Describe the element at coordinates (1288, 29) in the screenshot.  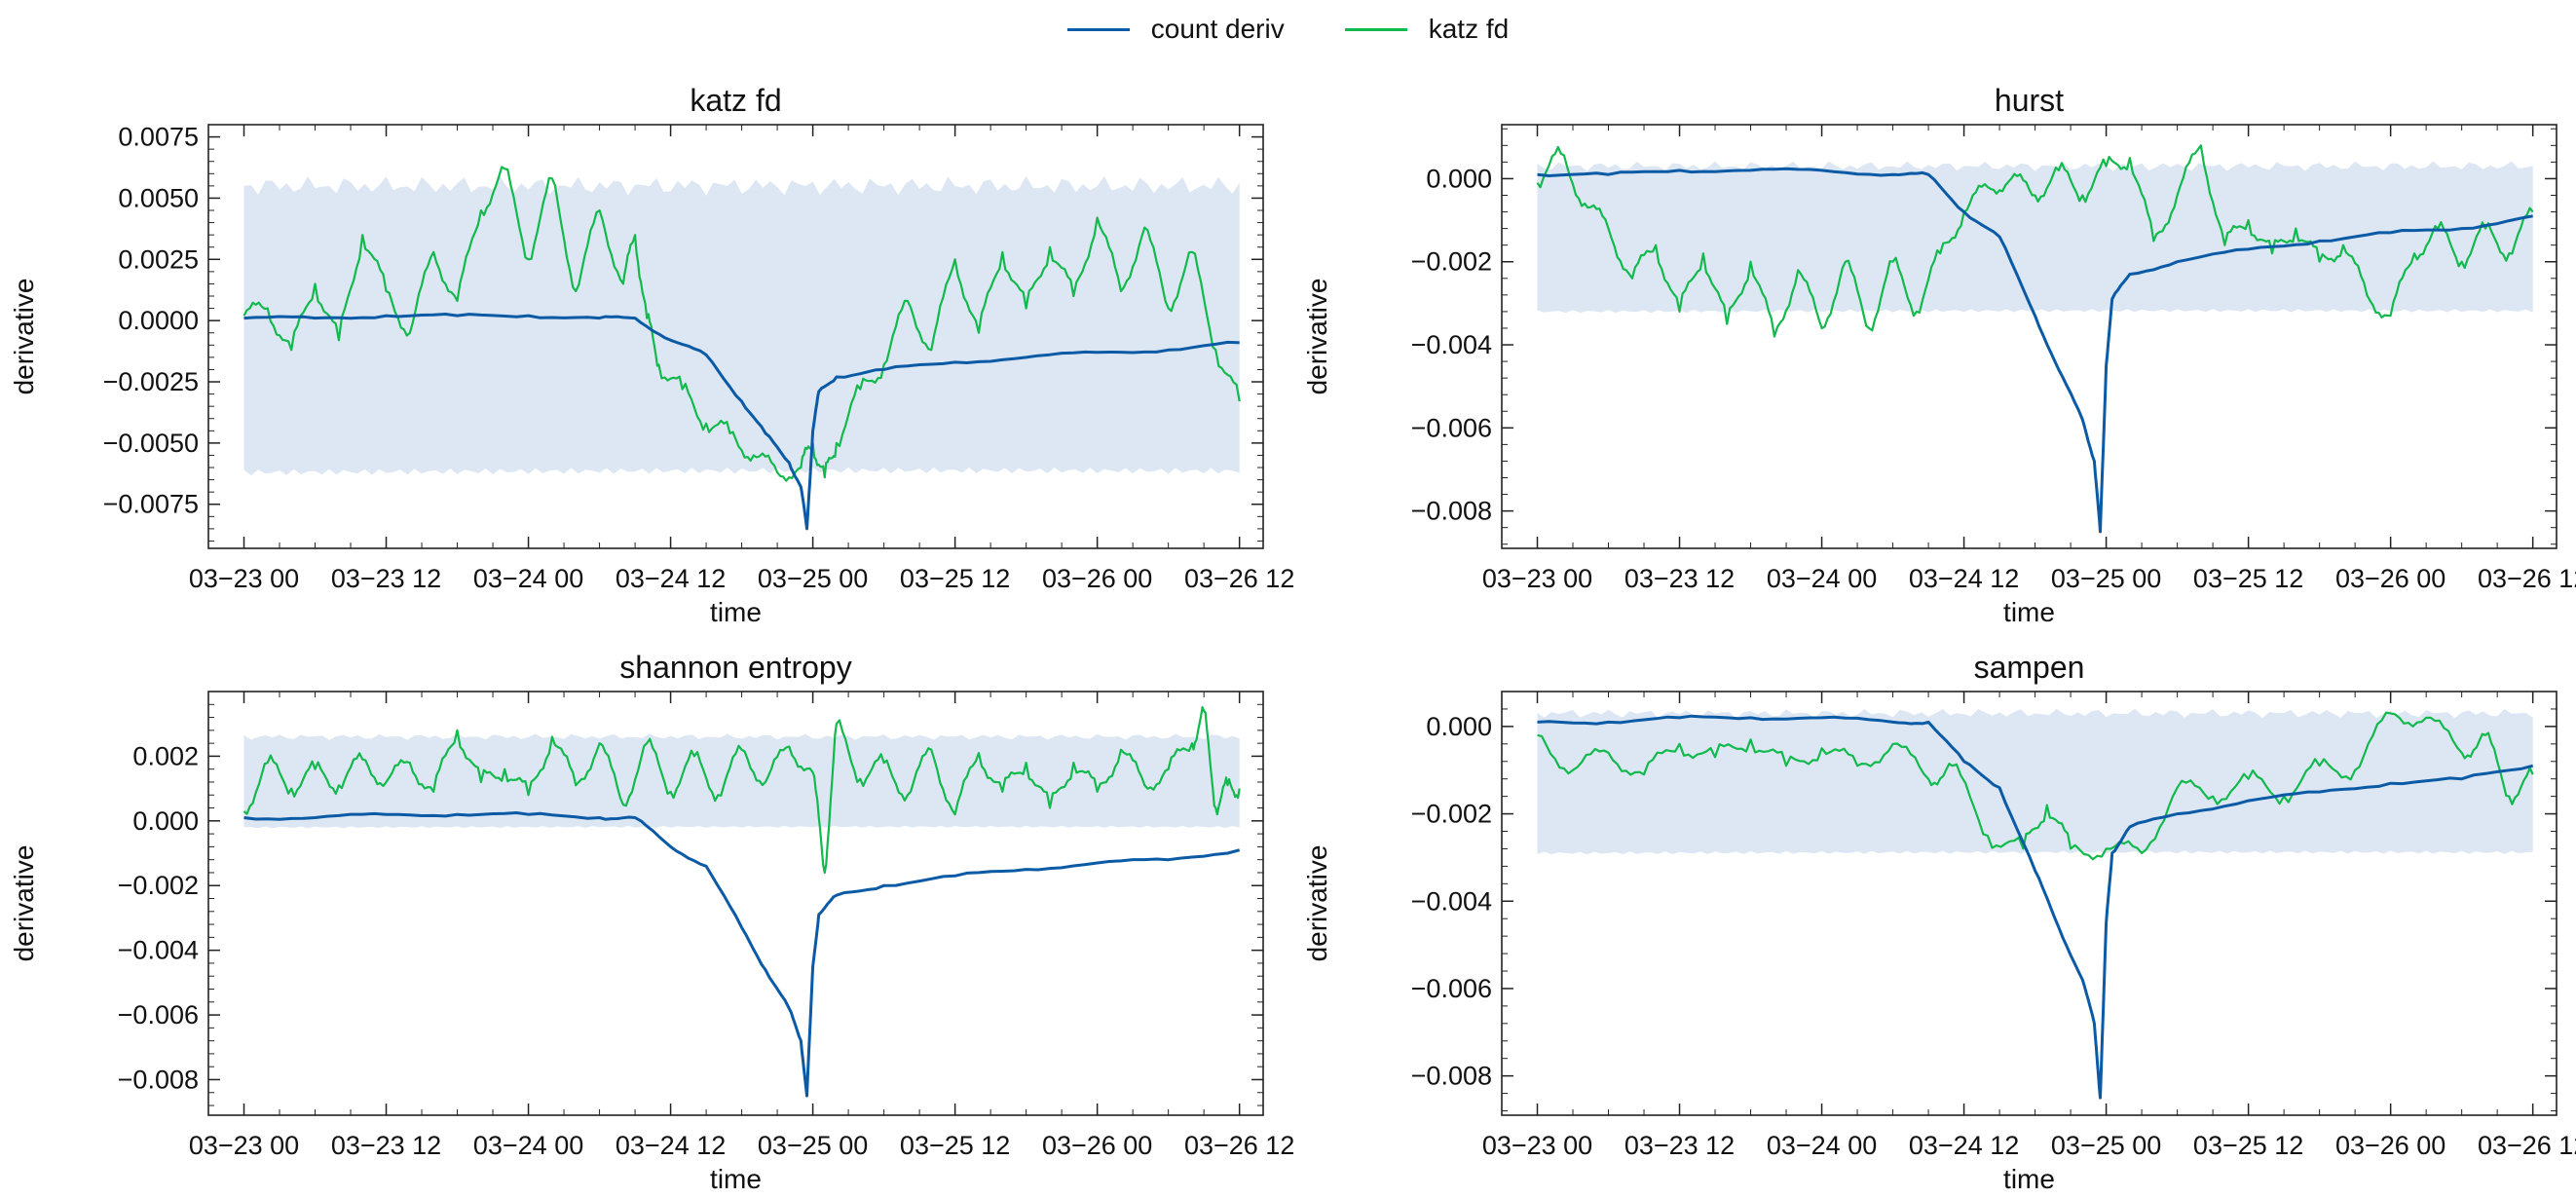
I see `legend: count deriv katz fd` at that location.